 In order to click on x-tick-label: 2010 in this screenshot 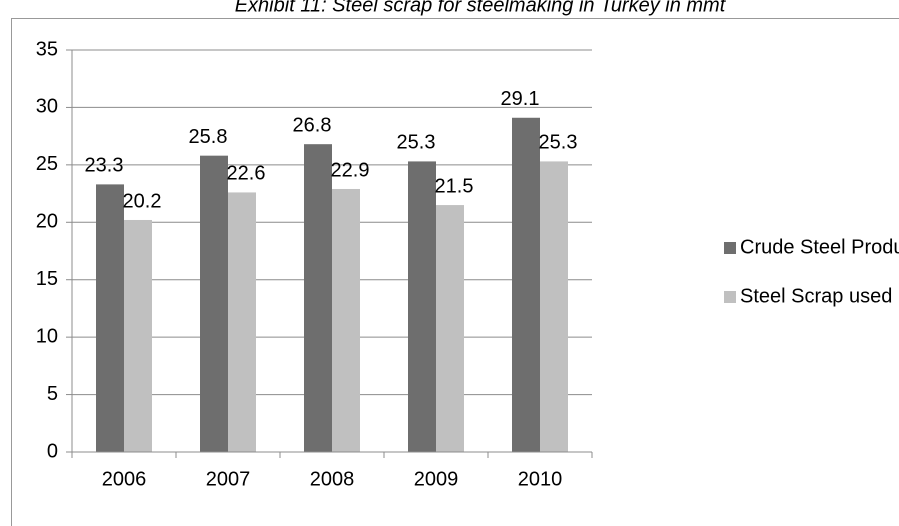, I will do `click(540, 479)`.